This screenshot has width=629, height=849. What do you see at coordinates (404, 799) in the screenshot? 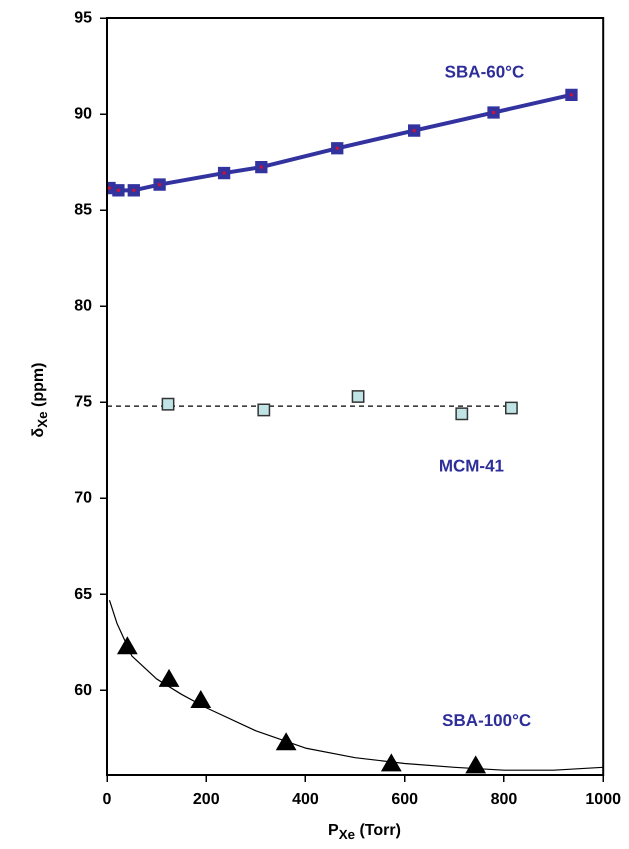
I see `x-tick-label: 600` at bounding box center [404, 799].